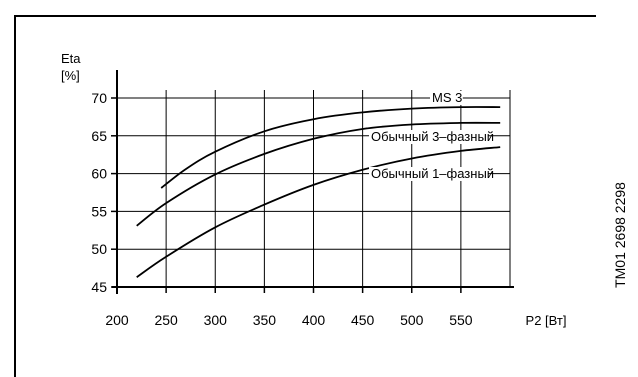 The image size is (638, 377). What do you see at coordinates (412, 320) in the screenshot?
I see `x-tick-label: 500` at bounding box center [412, 320].